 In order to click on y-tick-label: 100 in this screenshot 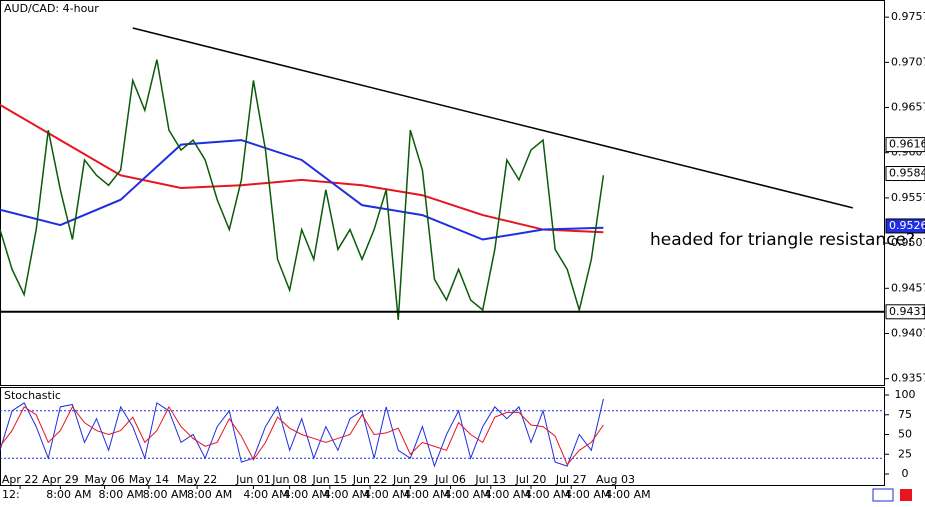, I will do `click(905, 394)`.